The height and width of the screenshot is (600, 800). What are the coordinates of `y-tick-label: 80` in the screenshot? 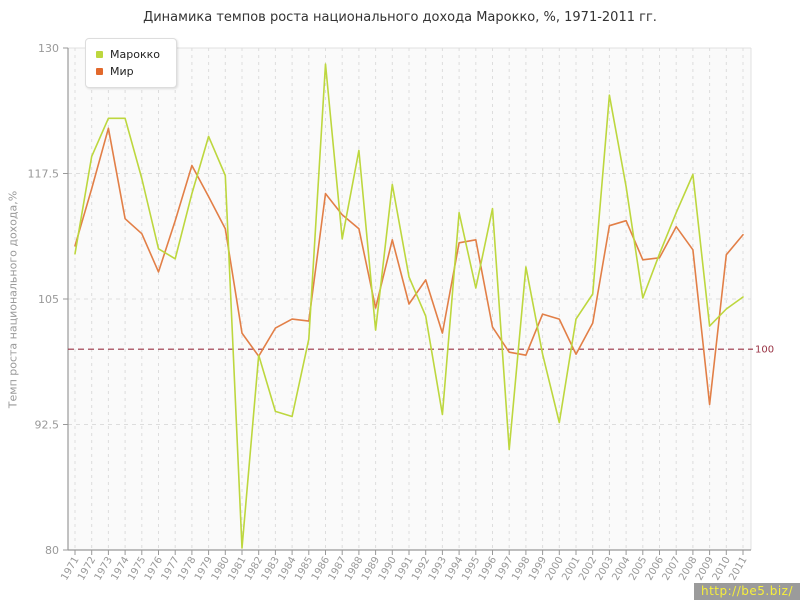 It's located at (52, 550).